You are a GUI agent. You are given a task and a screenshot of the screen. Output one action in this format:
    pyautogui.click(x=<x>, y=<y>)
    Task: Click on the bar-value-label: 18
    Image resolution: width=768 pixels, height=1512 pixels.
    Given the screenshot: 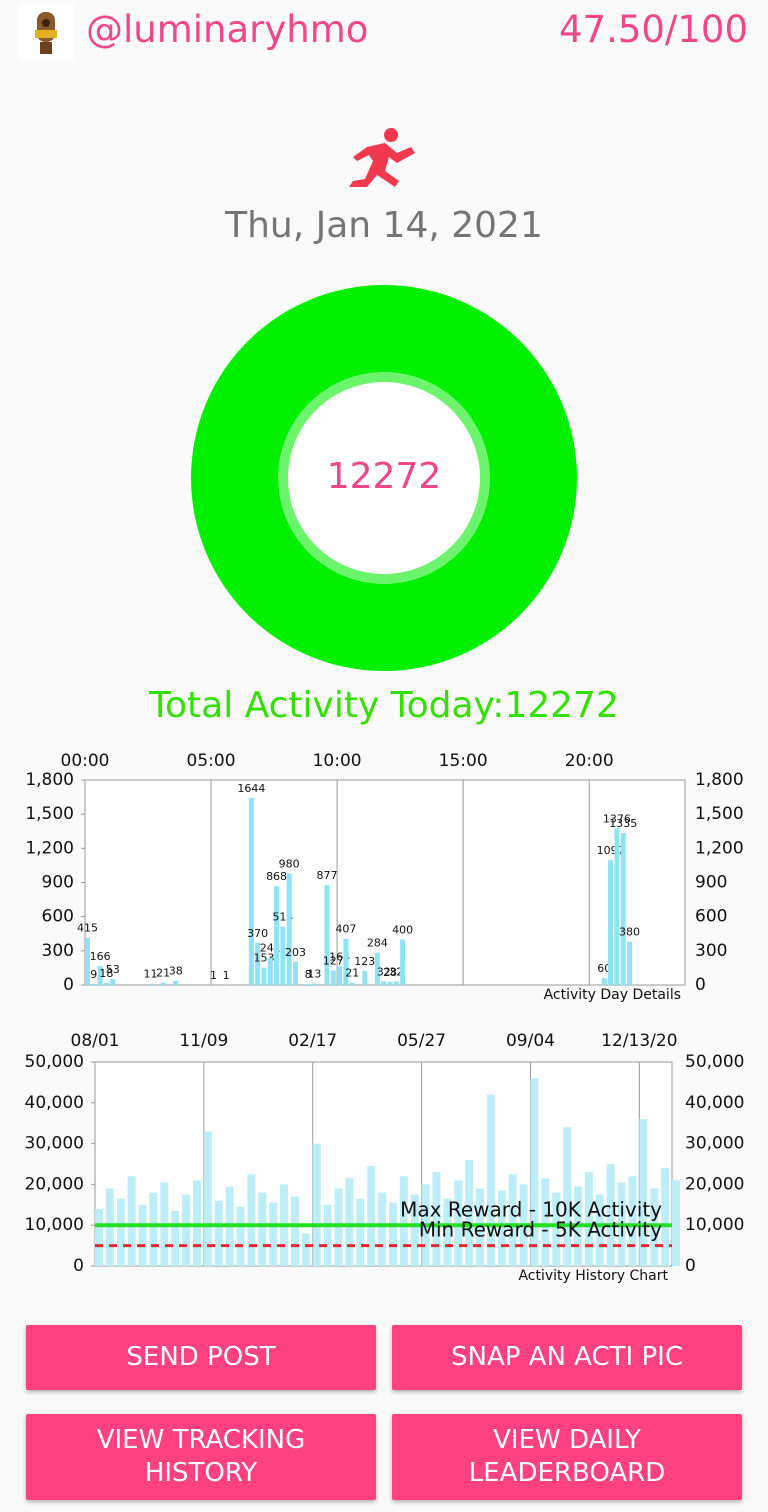 What is the action you would take?
    pyautogui.click(x=106, y=973)
    